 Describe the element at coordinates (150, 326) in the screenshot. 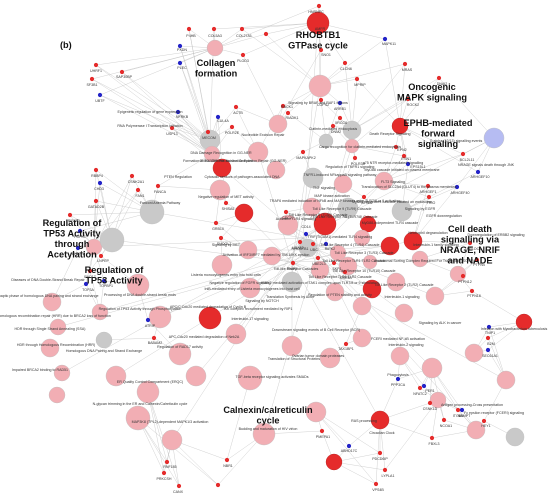

I see `gene-label: ATRIP` at that location.